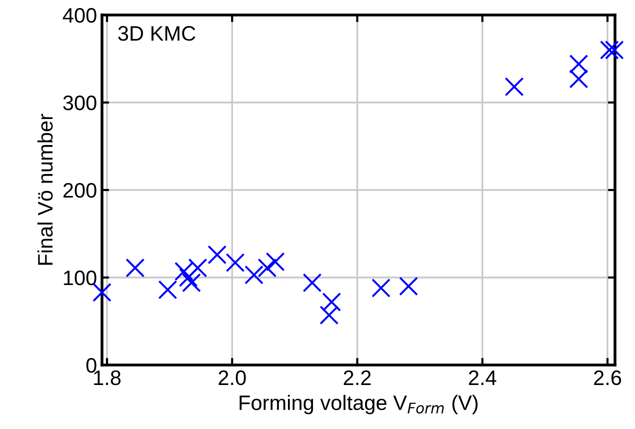 This screenshot has height=429, width=635. Describe the element at coordinates (608, 378) in the screenshot. I see `x-tick-label: 2.6` at that location.